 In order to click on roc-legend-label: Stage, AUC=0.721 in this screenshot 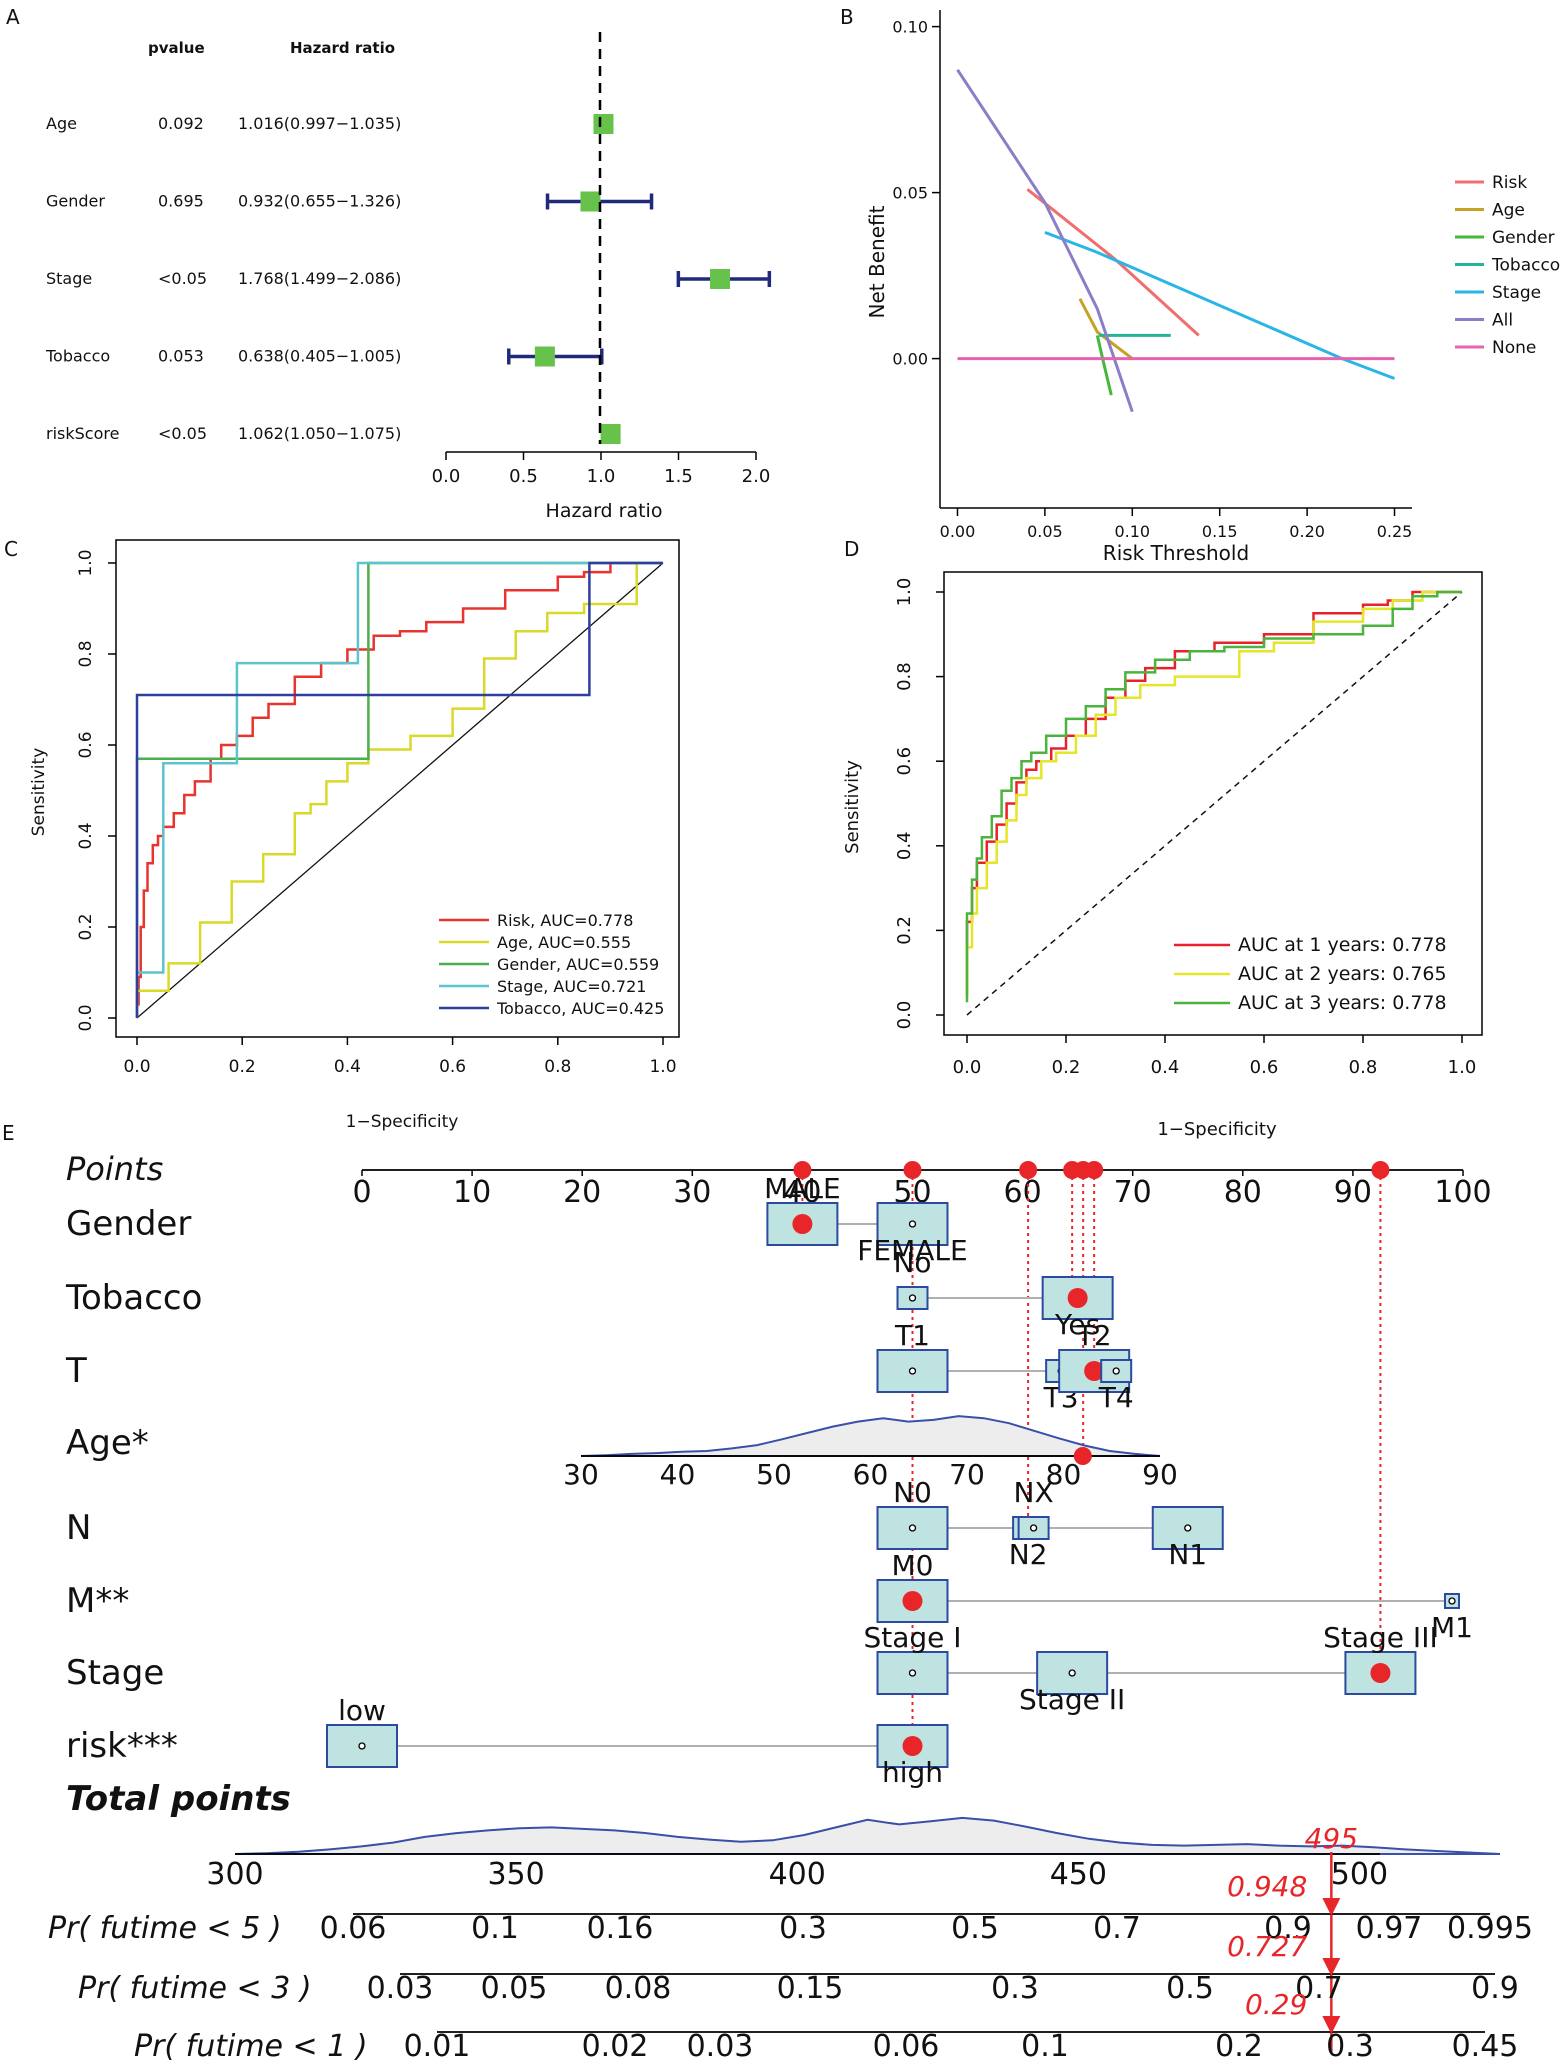, I will do `click(571, 986)`.